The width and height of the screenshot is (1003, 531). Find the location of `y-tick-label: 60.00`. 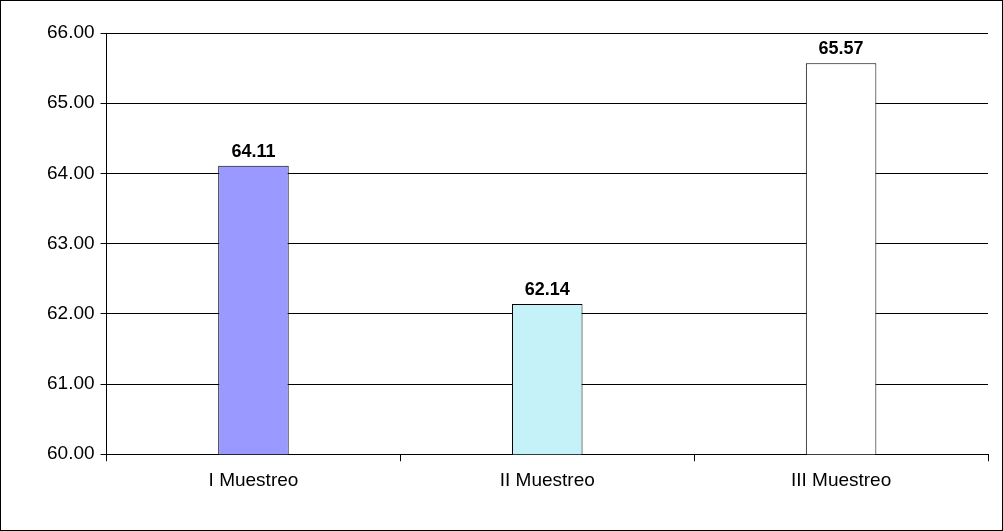

y-tick-label: 60.00 is located at coordinates (71, 453).